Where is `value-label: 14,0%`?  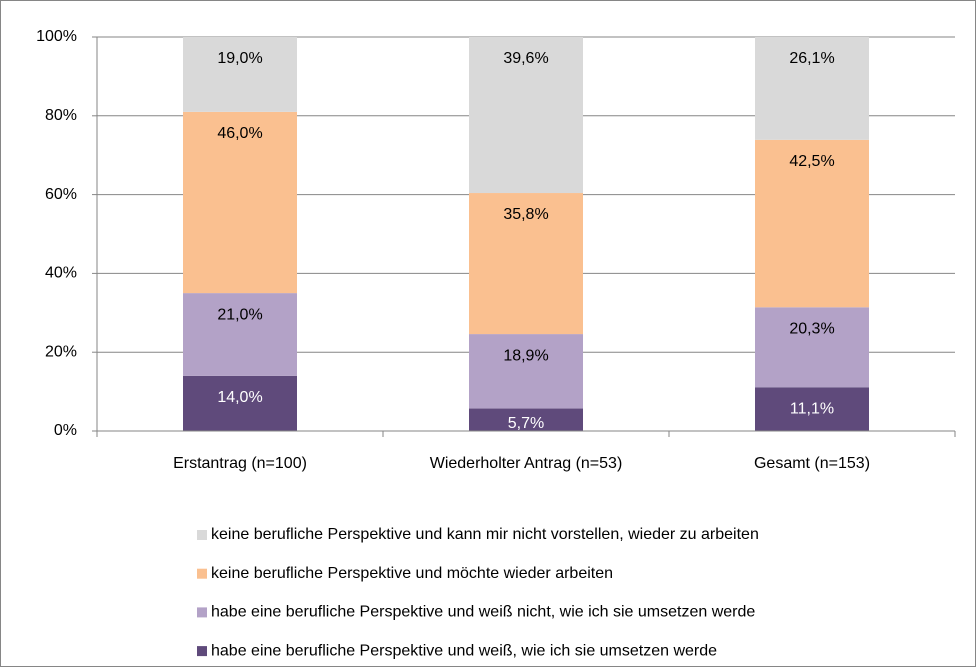
value-label: 14,0% is located at coordinates (239, 397).